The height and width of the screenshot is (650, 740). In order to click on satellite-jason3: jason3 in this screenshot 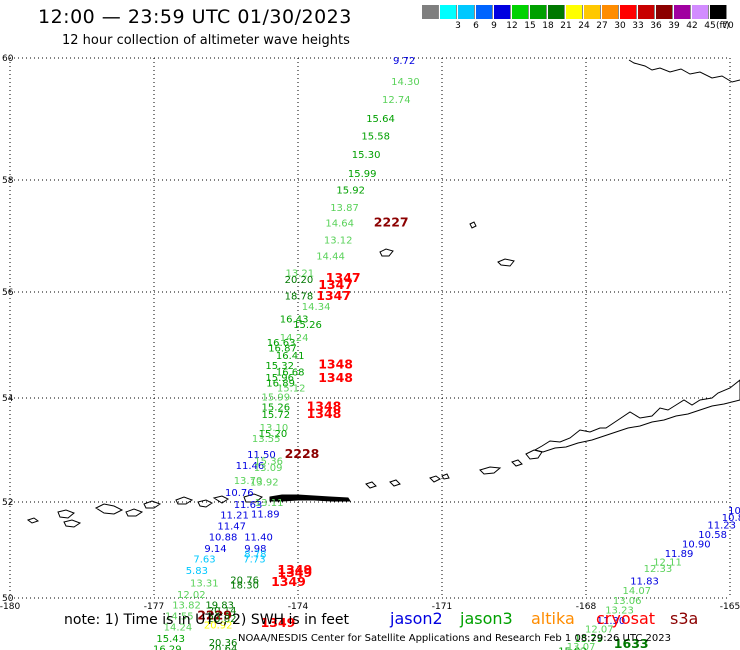, I will do `click(486, 618)`.